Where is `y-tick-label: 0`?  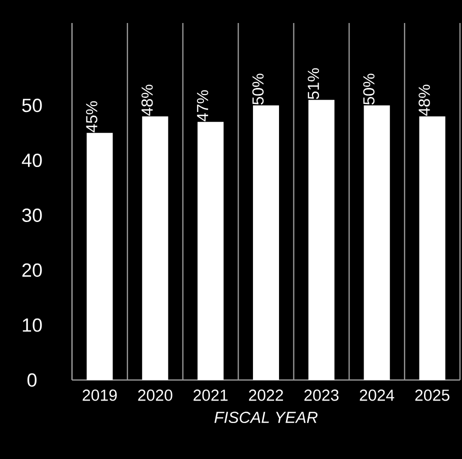
y-tick-label: 0 is located at coordinates (32, 380).